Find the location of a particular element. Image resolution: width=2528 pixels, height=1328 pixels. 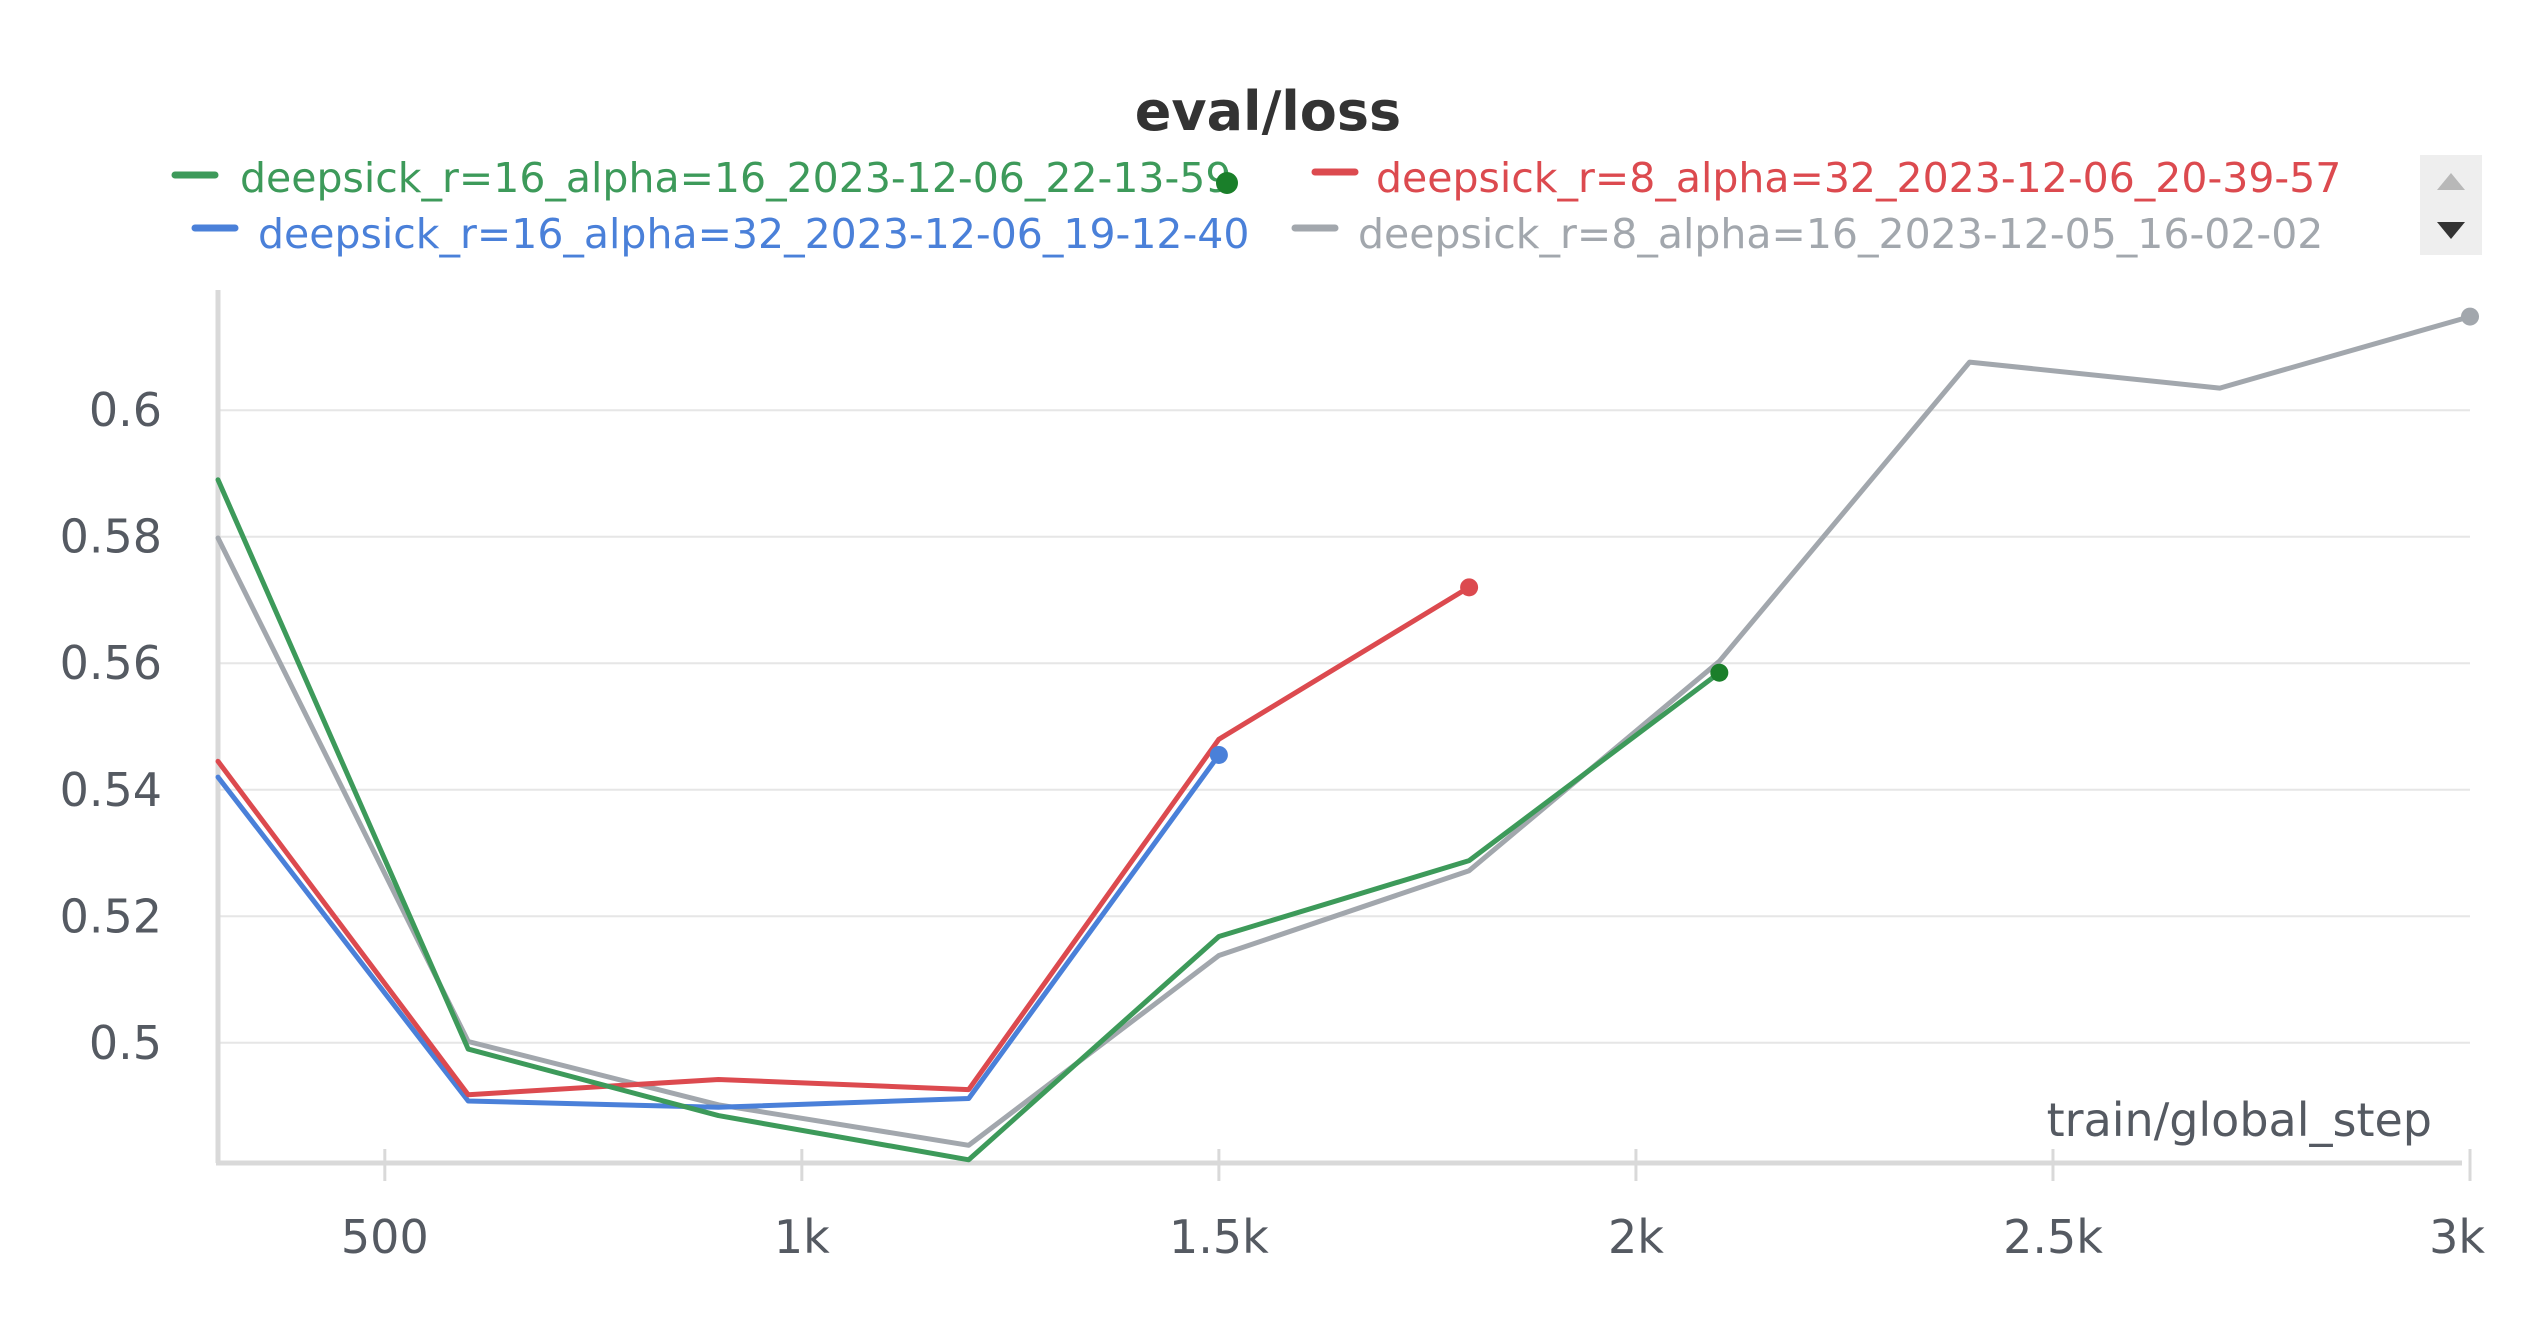

x-axis-title: train/global_step is located at coordinates (2239, 1120).